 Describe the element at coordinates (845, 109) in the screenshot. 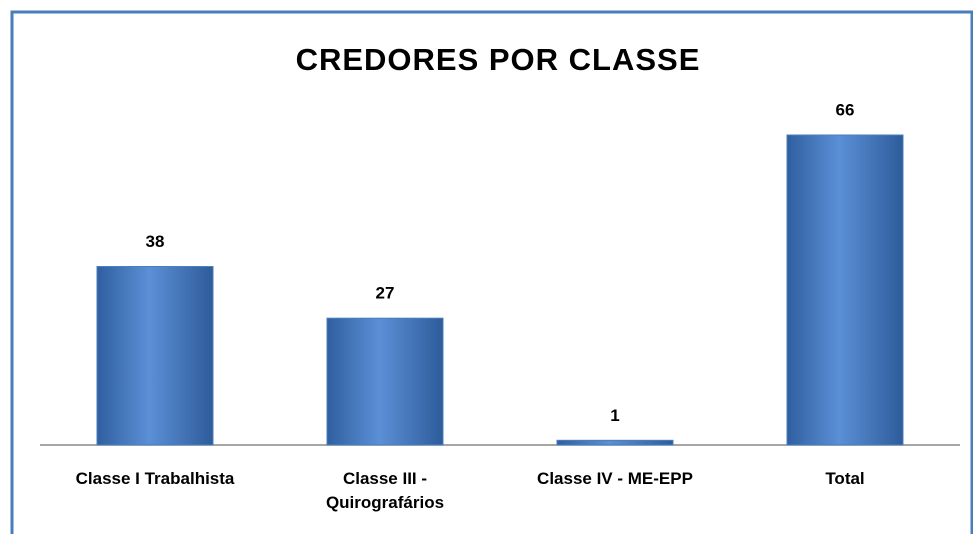

I see `data-label: 66` at that location.